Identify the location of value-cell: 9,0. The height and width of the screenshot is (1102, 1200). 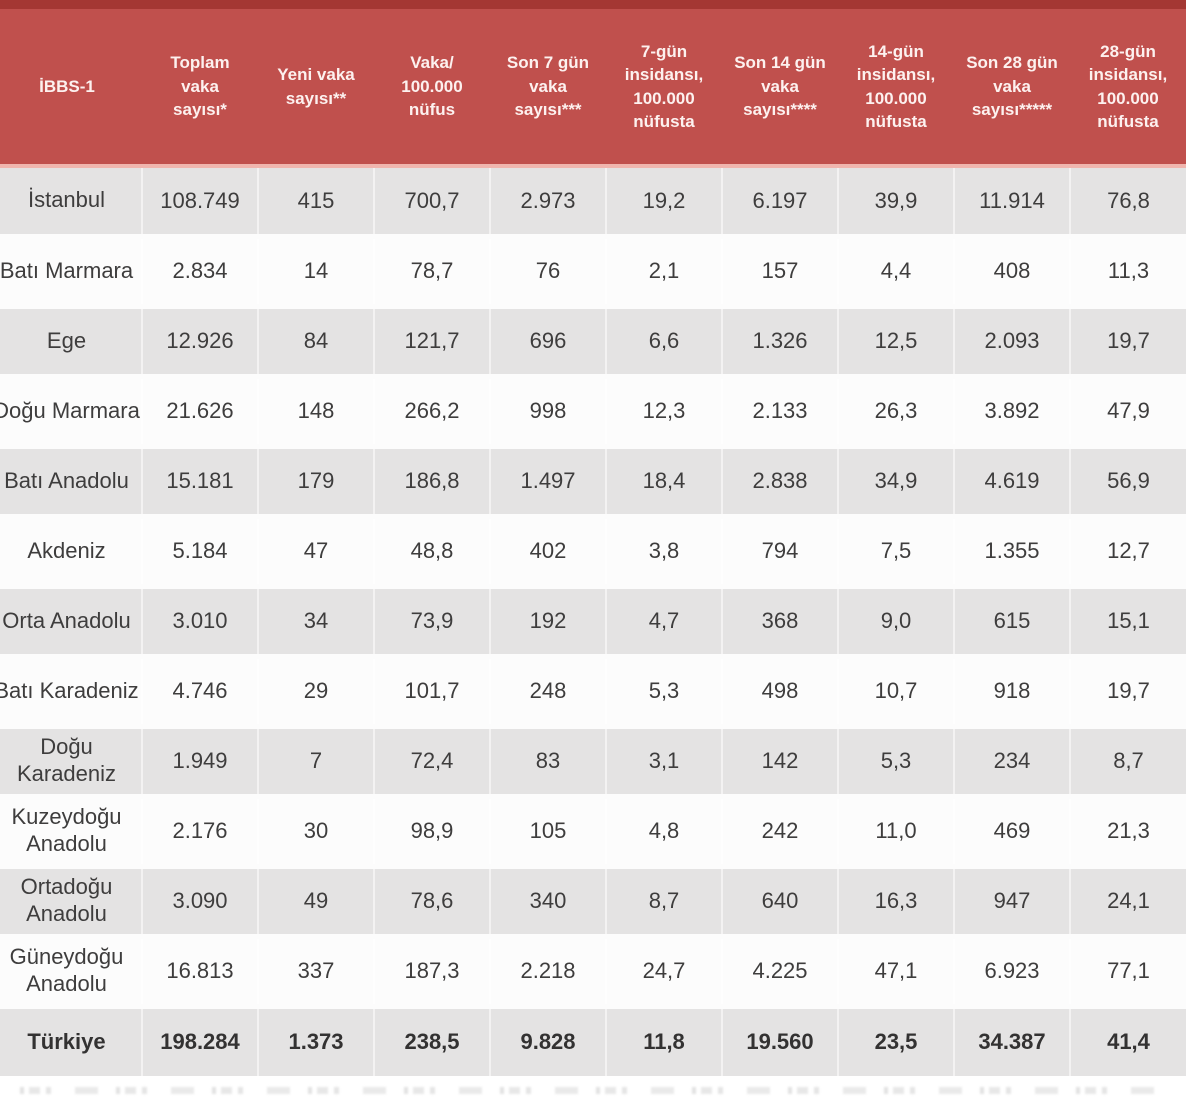
(896, 619).